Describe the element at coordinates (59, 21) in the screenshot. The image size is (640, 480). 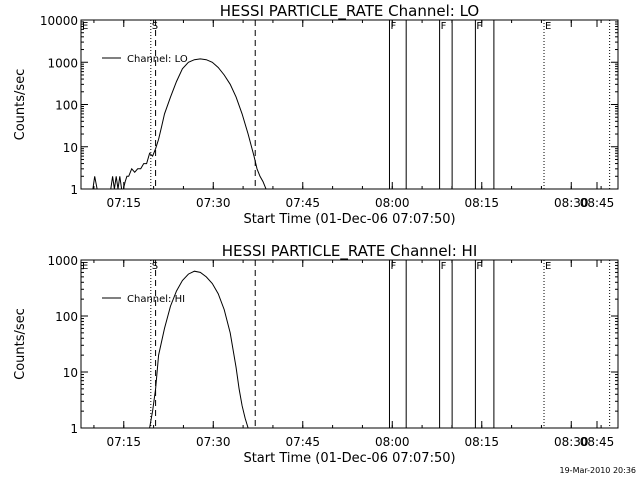
I see `y-tick-label: 10000` at that location.